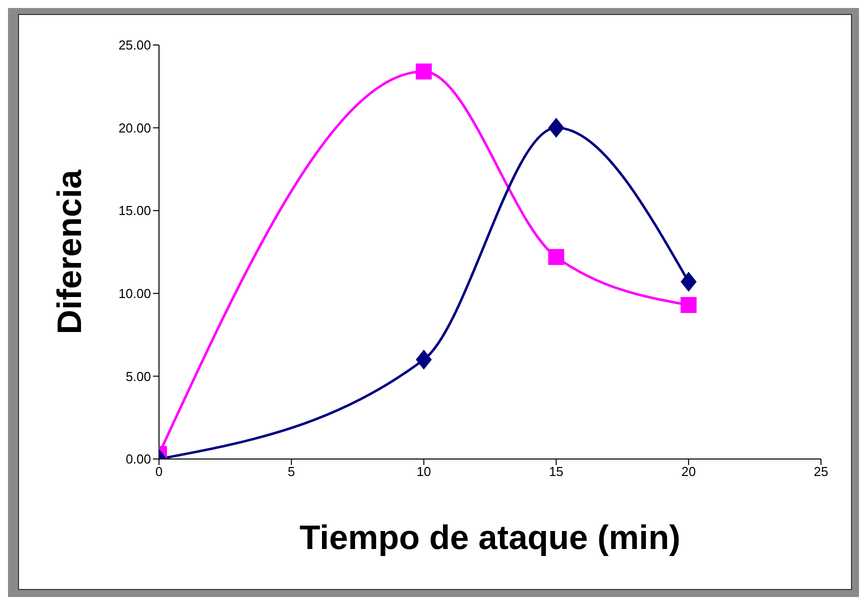 The height and width of the screenshot is (605, 867). I want to click on x-tick-label: 5, so click(292, 472).